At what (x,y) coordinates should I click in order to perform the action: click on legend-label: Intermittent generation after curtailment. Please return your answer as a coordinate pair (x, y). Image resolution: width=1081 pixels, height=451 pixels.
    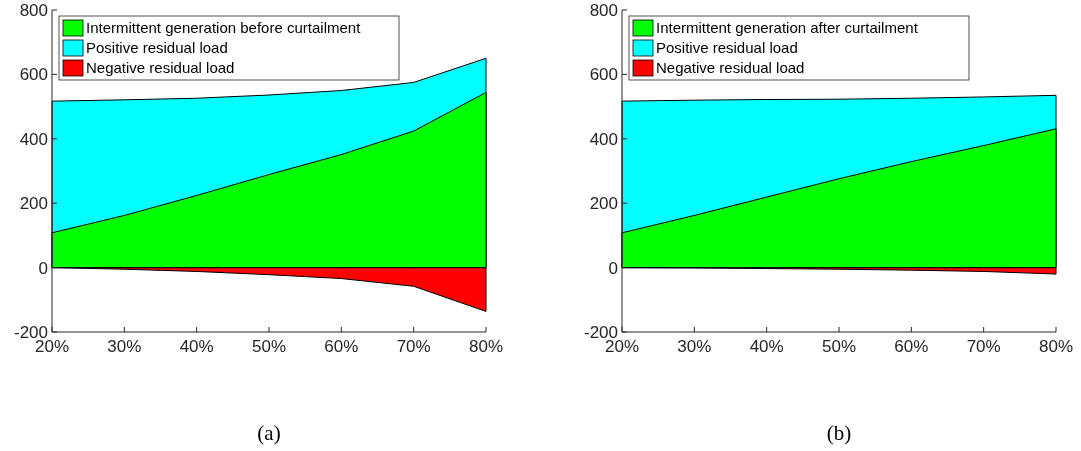
    Looking at the image, I should click on (787, 28).